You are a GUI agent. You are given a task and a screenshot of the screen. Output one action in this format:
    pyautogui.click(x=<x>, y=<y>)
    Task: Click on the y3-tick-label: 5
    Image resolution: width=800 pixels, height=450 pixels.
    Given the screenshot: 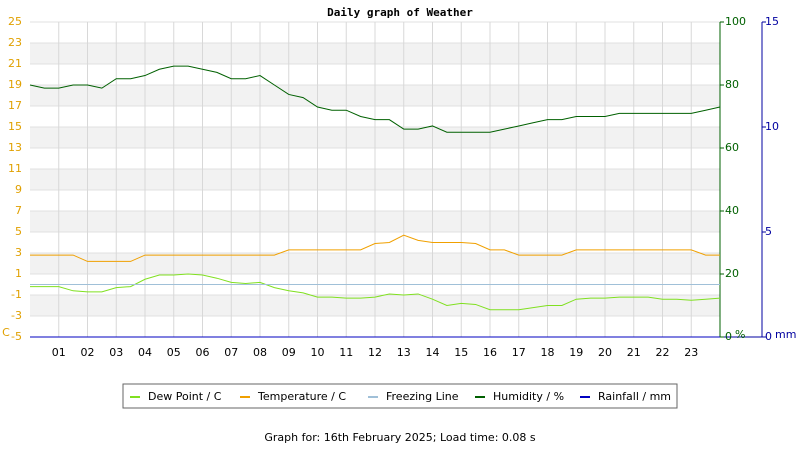 What is the action you would take?
    pyautogui.click(x=768, y=231)
    